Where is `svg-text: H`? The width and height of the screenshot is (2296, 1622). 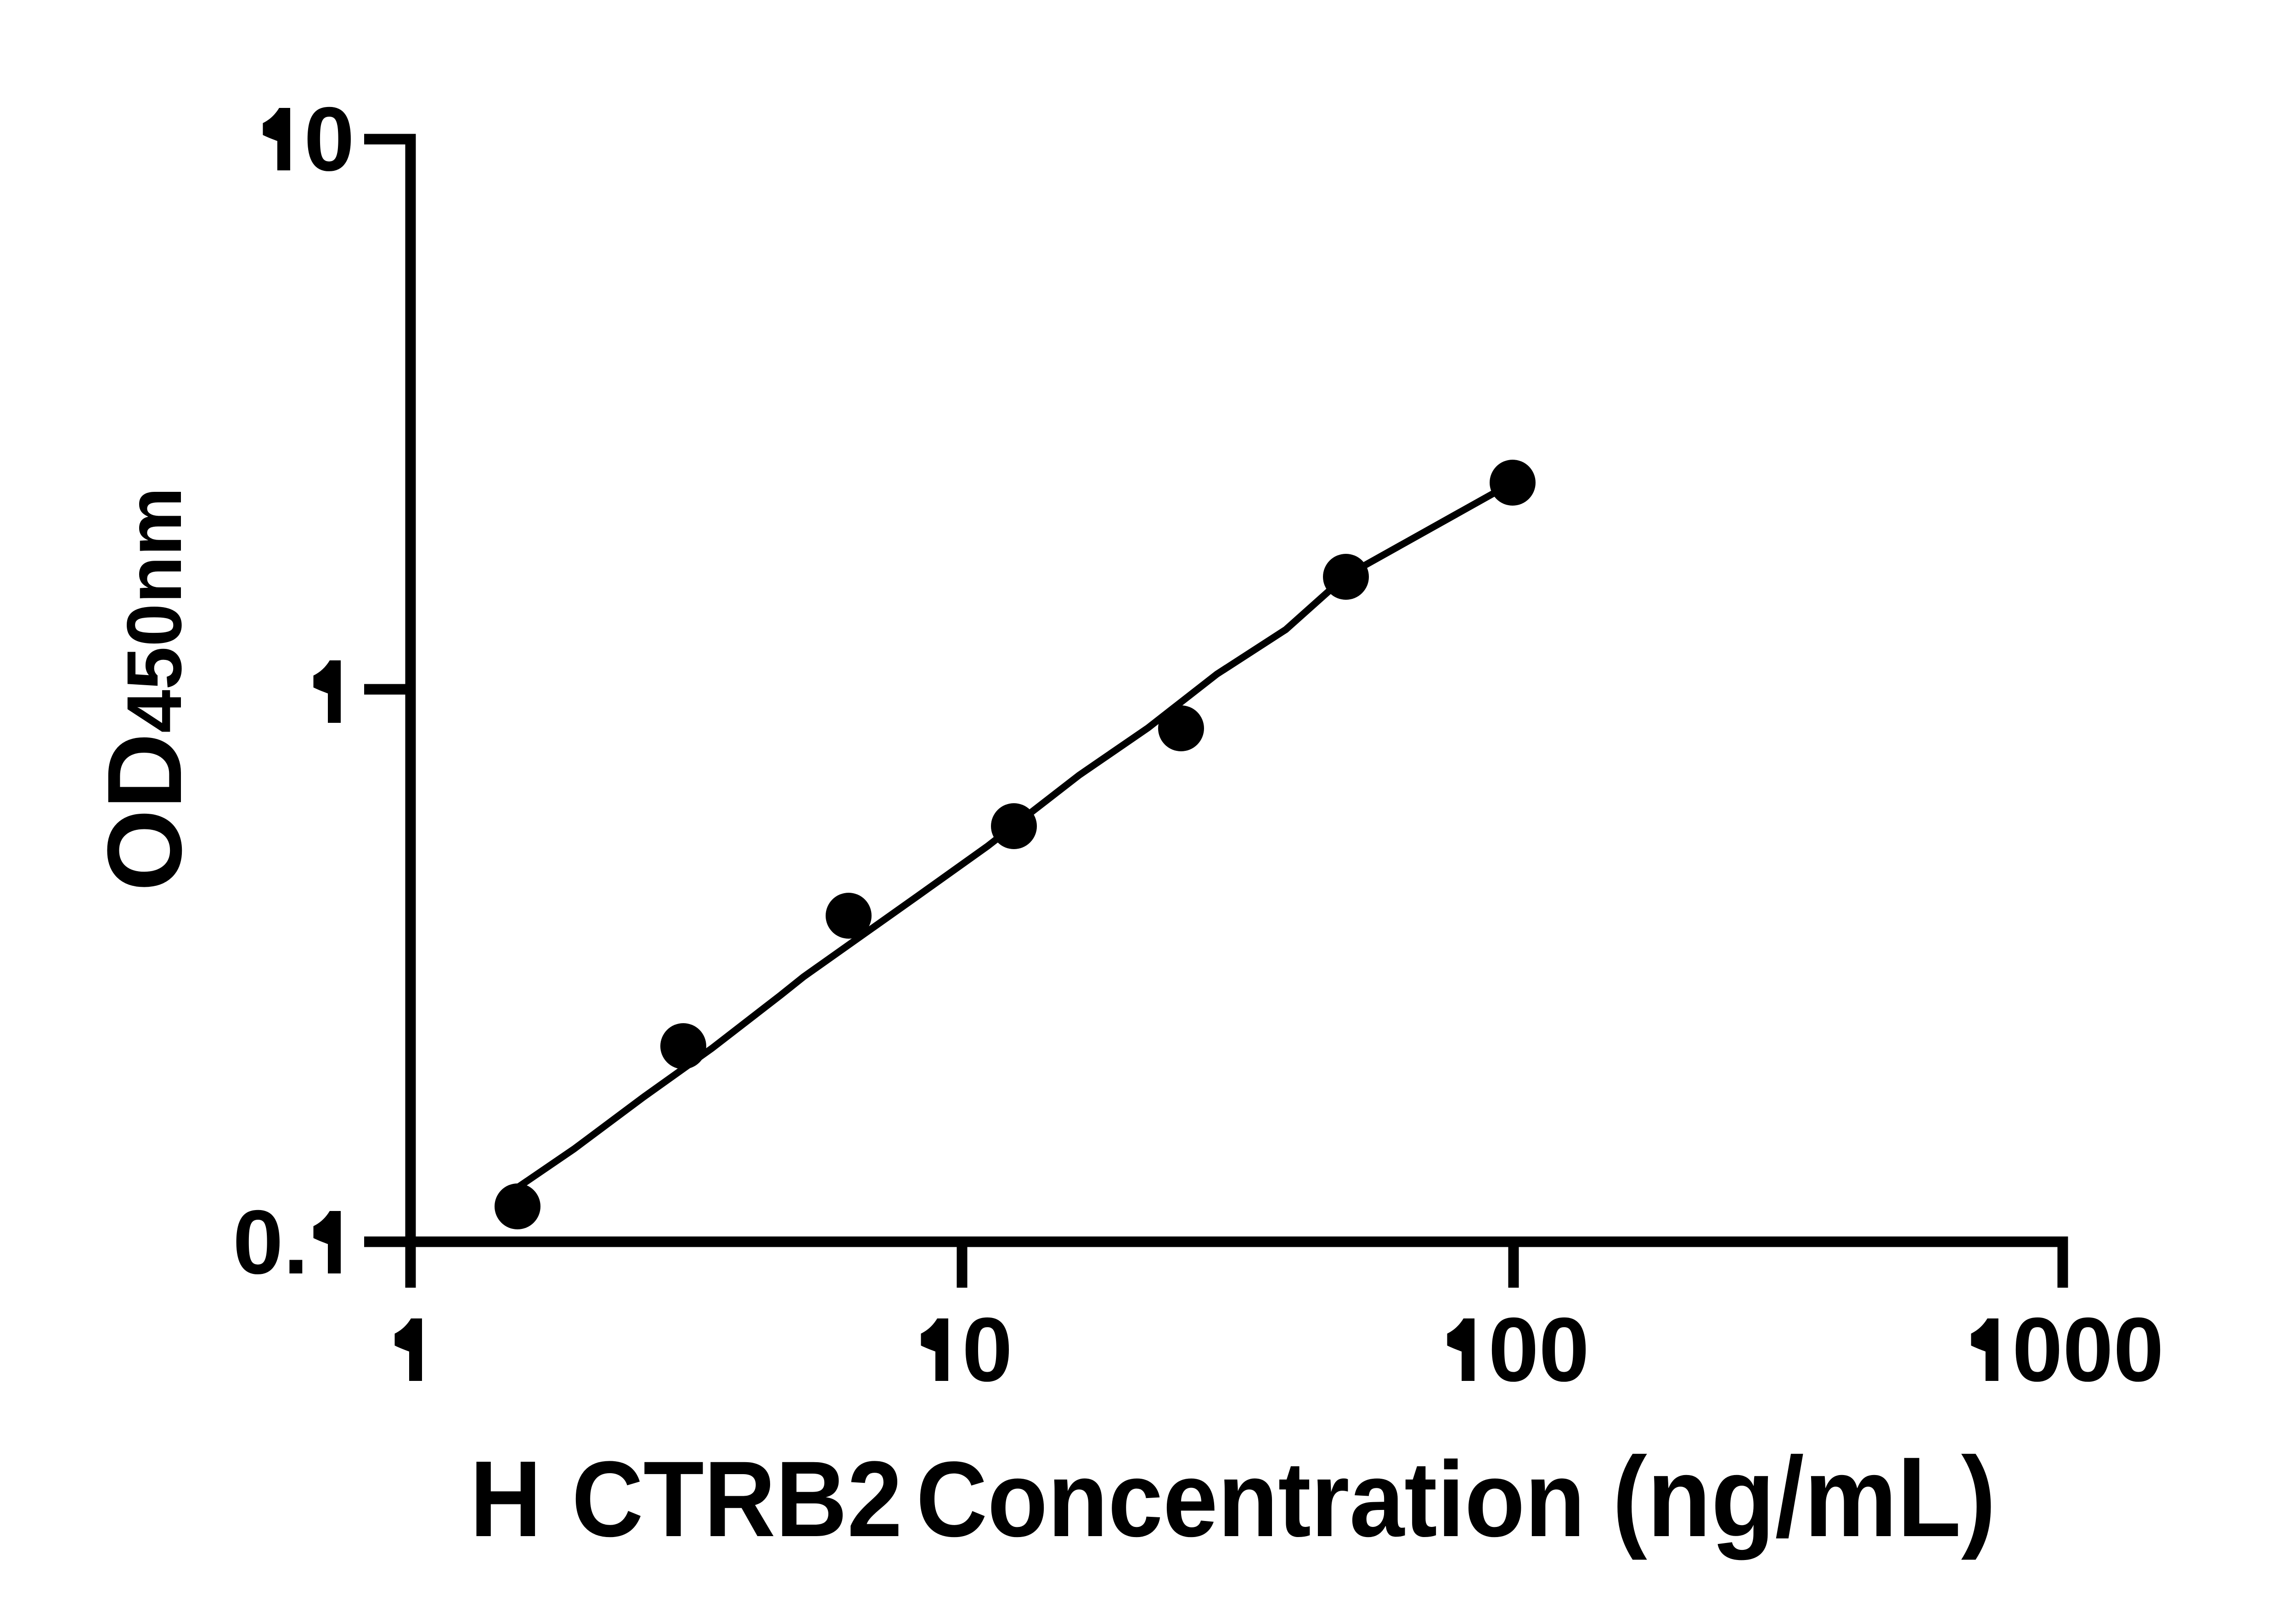 svg-text: H is located at coordinates (506, 1498).